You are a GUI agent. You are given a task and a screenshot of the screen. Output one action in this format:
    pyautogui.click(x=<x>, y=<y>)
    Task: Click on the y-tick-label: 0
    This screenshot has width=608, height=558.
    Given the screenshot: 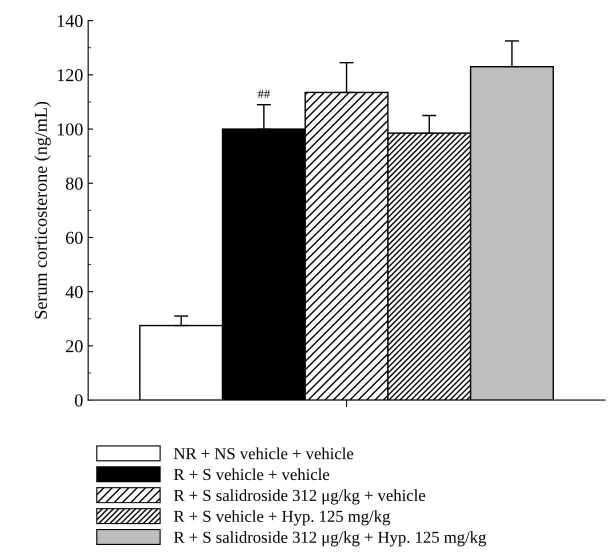 What is the action you would take?
    pyautogui.click(x=78, y=400)
    